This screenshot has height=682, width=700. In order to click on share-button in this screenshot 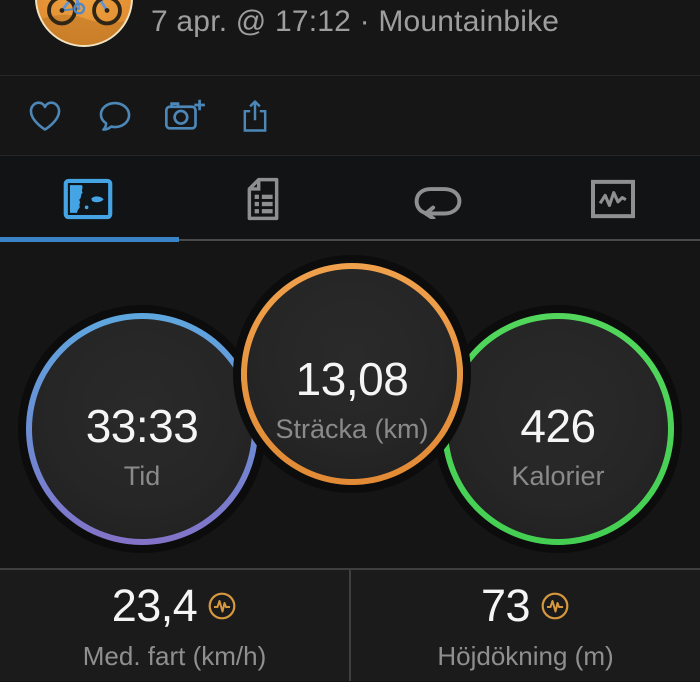, I will do `click(255, 116)`.